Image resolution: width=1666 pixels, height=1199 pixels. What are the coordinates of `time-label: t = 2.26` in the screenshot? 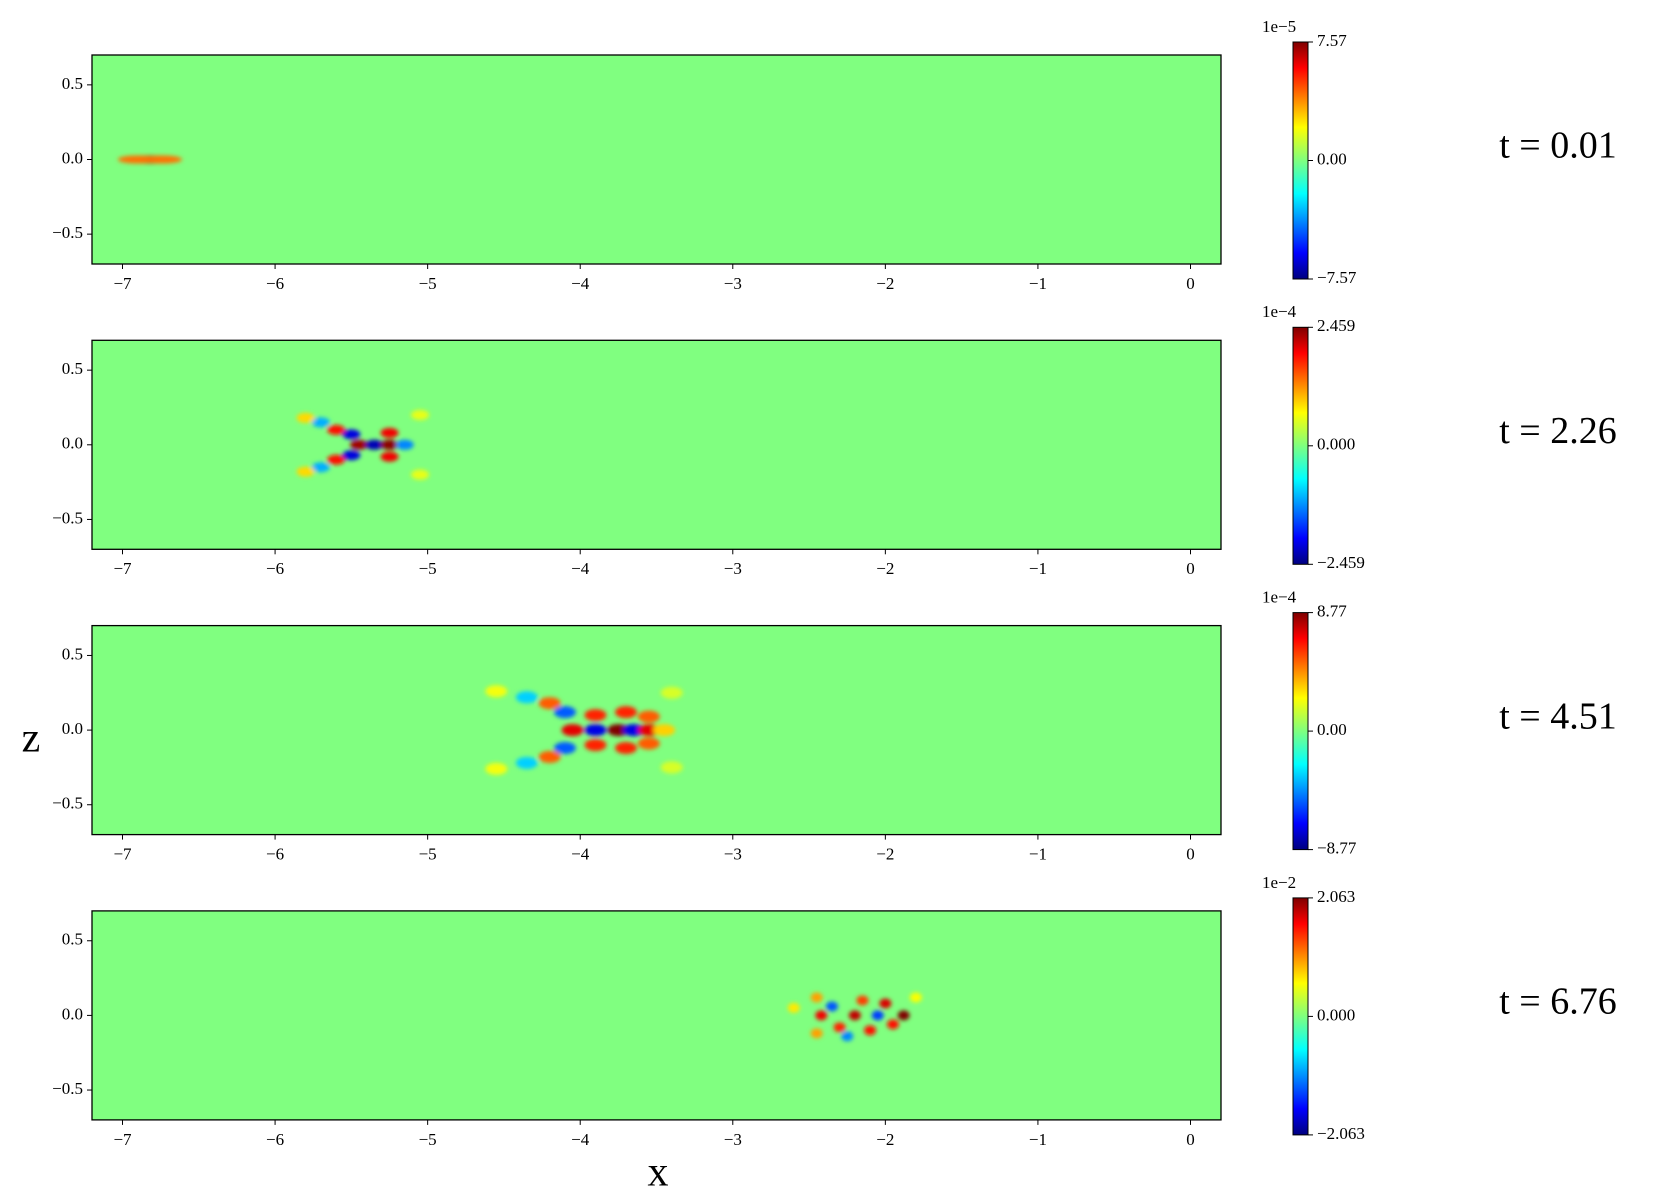 It's located at (1558, 431).